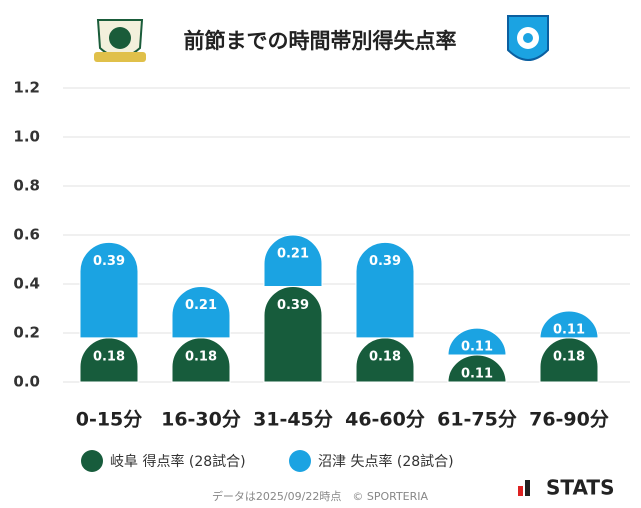  Describe the element at coordinates (26, 88) in the screenshot. I see `y-tick-label: 1.2` at that location.